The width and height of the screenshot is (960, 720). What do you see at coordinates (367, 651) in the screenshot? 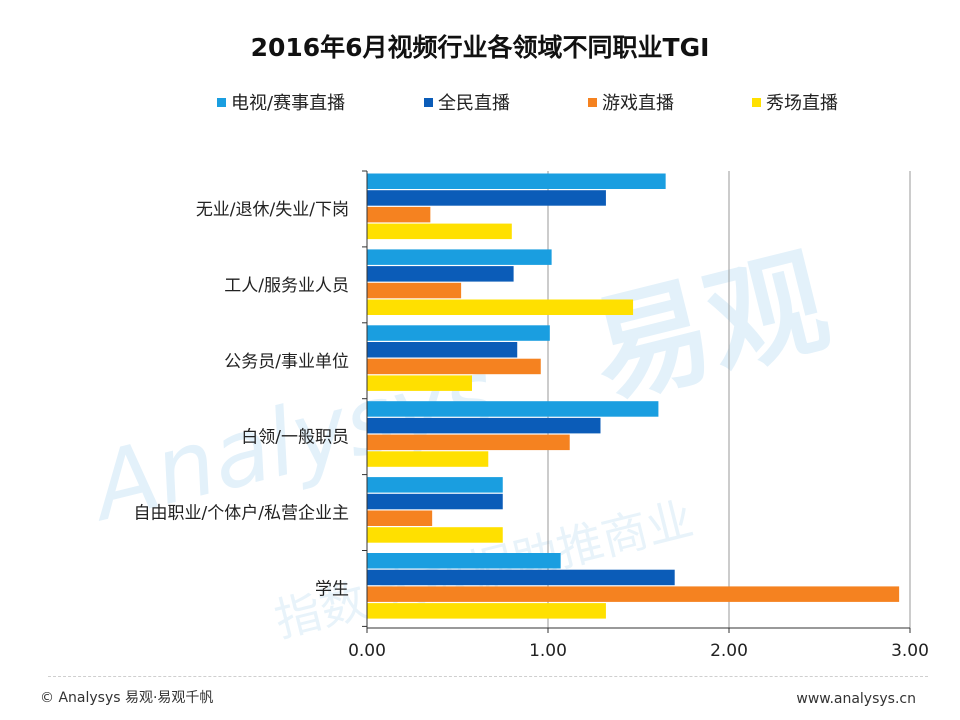
I see `x-tick-label: 0.00` at bounding box center [367, 651].